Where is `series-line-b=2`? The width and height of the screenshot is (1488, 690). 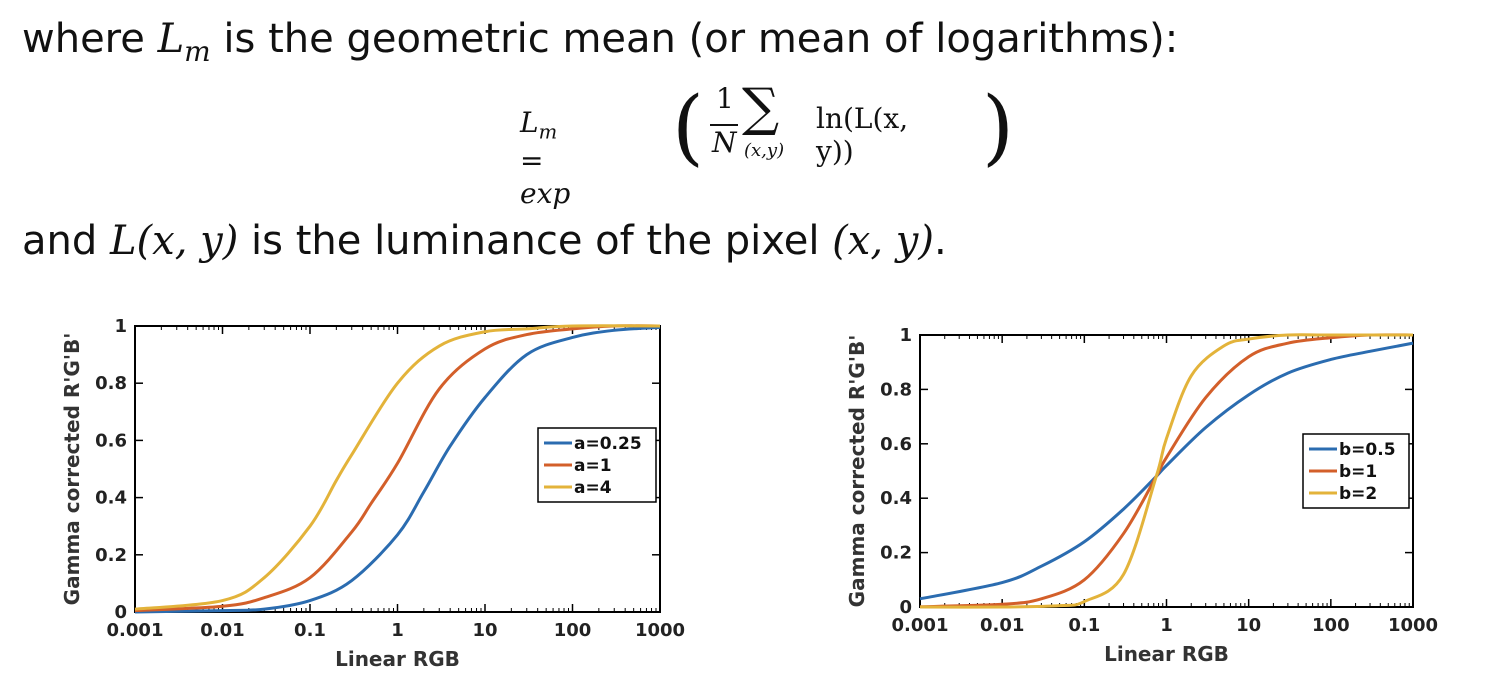 series-line-b=2 is located at coordinates (1166, 471).